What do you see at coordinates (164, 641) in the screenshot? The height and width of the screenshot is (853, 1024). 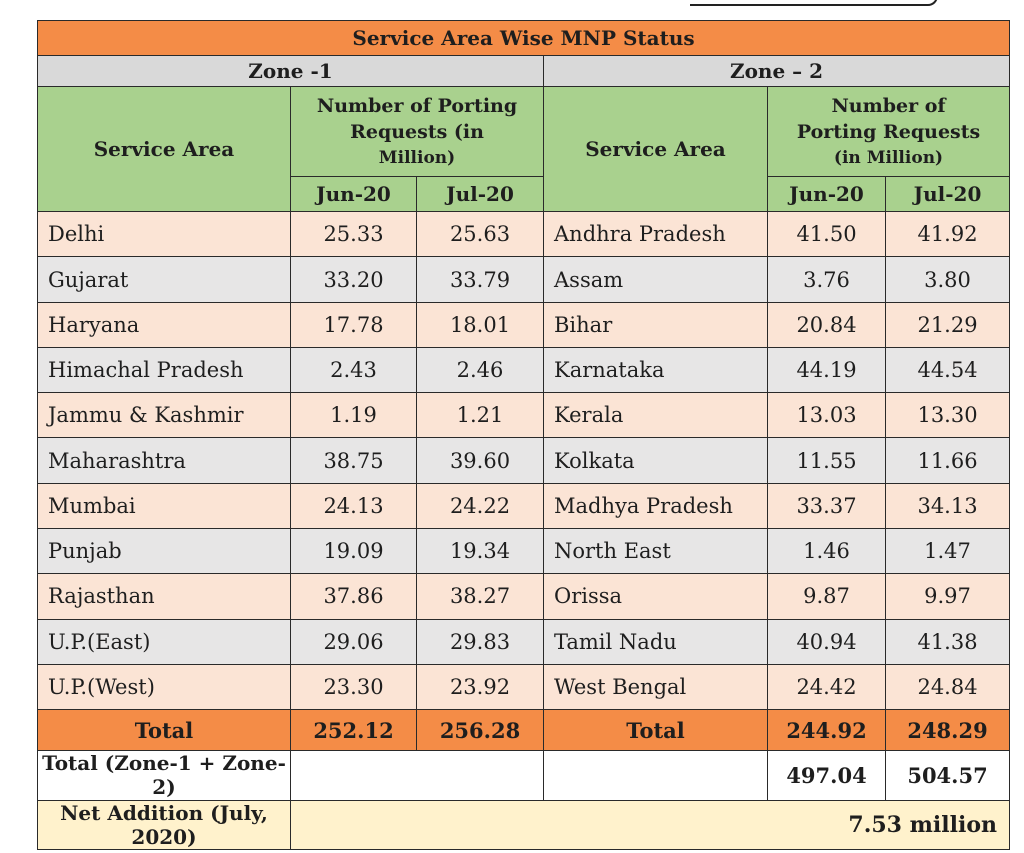 I see `zone1-area: U.P.(East)` at bounding box center [164, 641].